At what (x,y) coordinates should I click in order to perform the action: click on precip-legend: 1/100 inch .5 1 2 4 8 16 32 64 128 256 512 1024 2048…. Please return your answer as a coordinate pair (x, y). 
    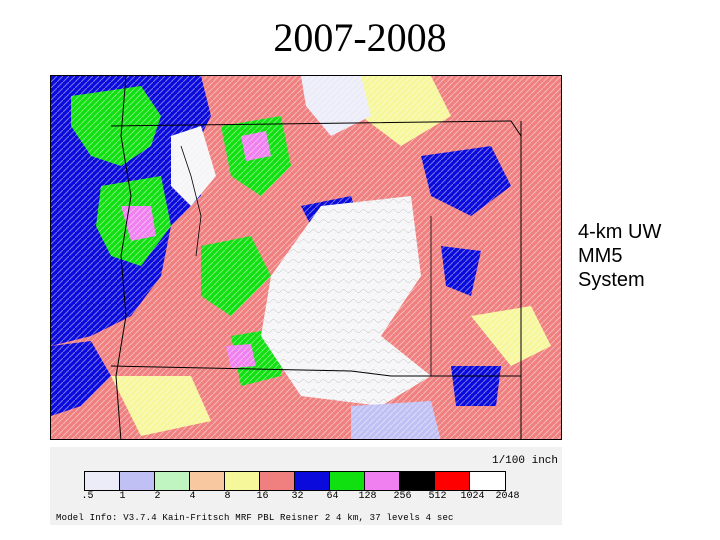
    Looking at the image, I should click on (306, 486).